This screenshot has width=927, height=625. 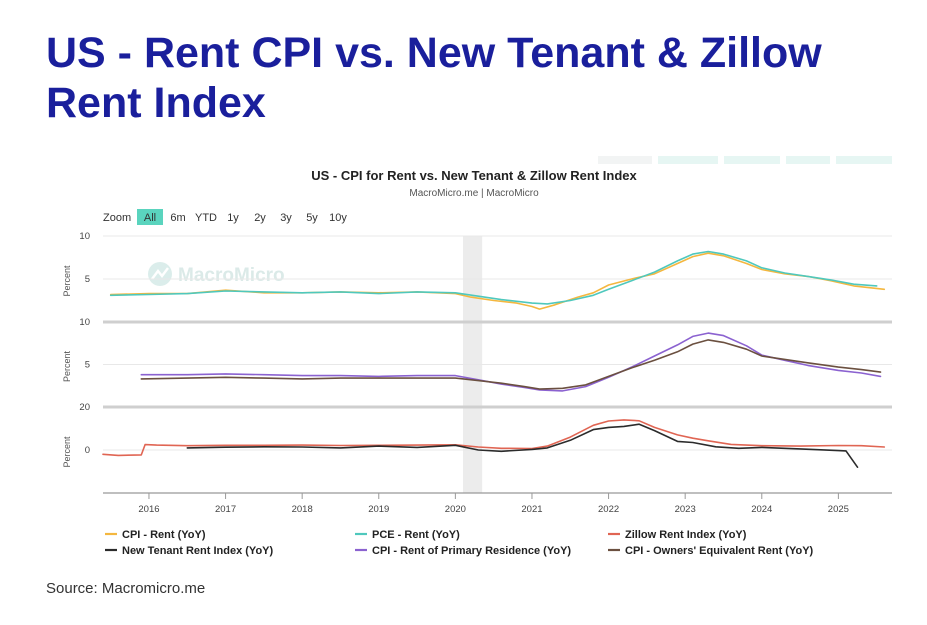 I want to click on series-line-primary-residence, so click(x=511, y=362).